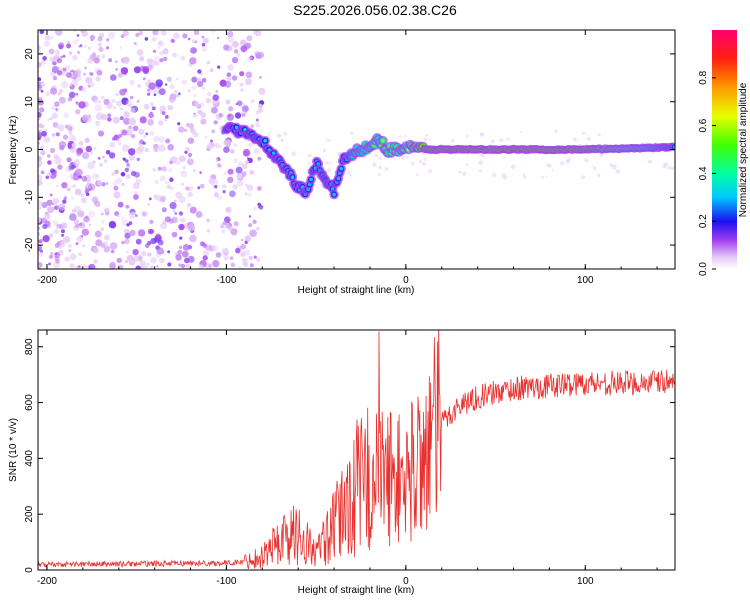  I want to click on y-tick-label: 600, so click(29, 402).